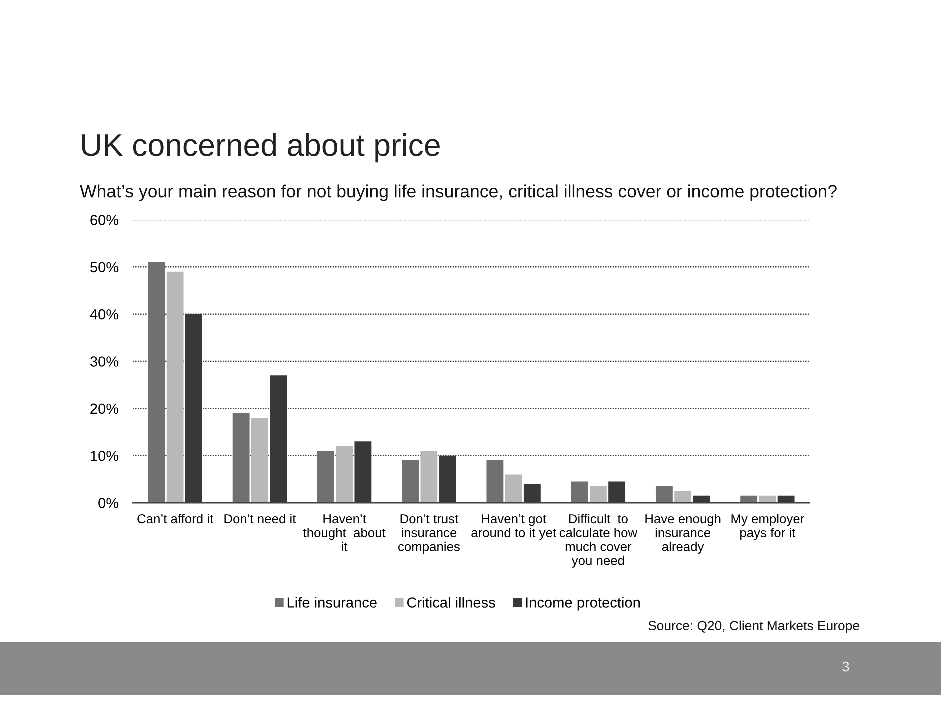  What do you see at coordinates (108, 503) in the screenshot?
I see `y-tick-label: 0%` at bounding box center [108, 503].